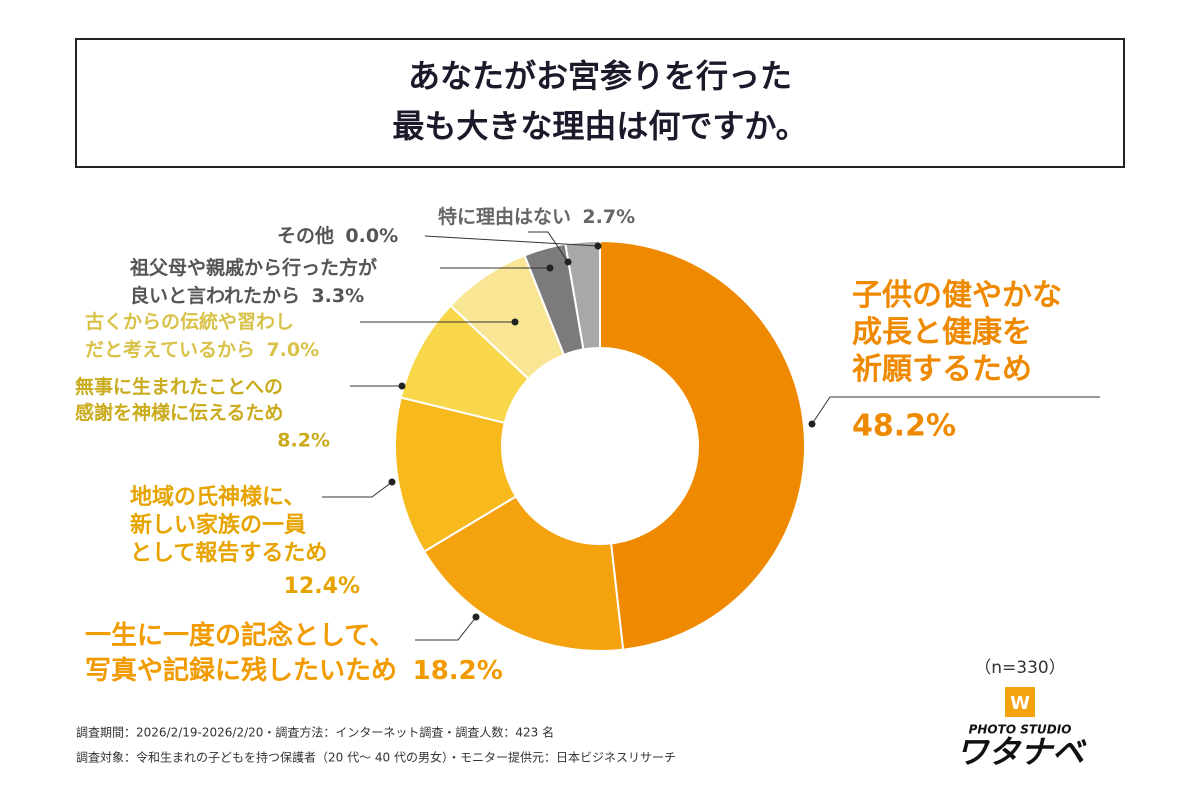 The image size is (1200, 800). Describe the element at coordinates (303, 441) in the screenshot. I see `value-label: 8.2%` at that location.